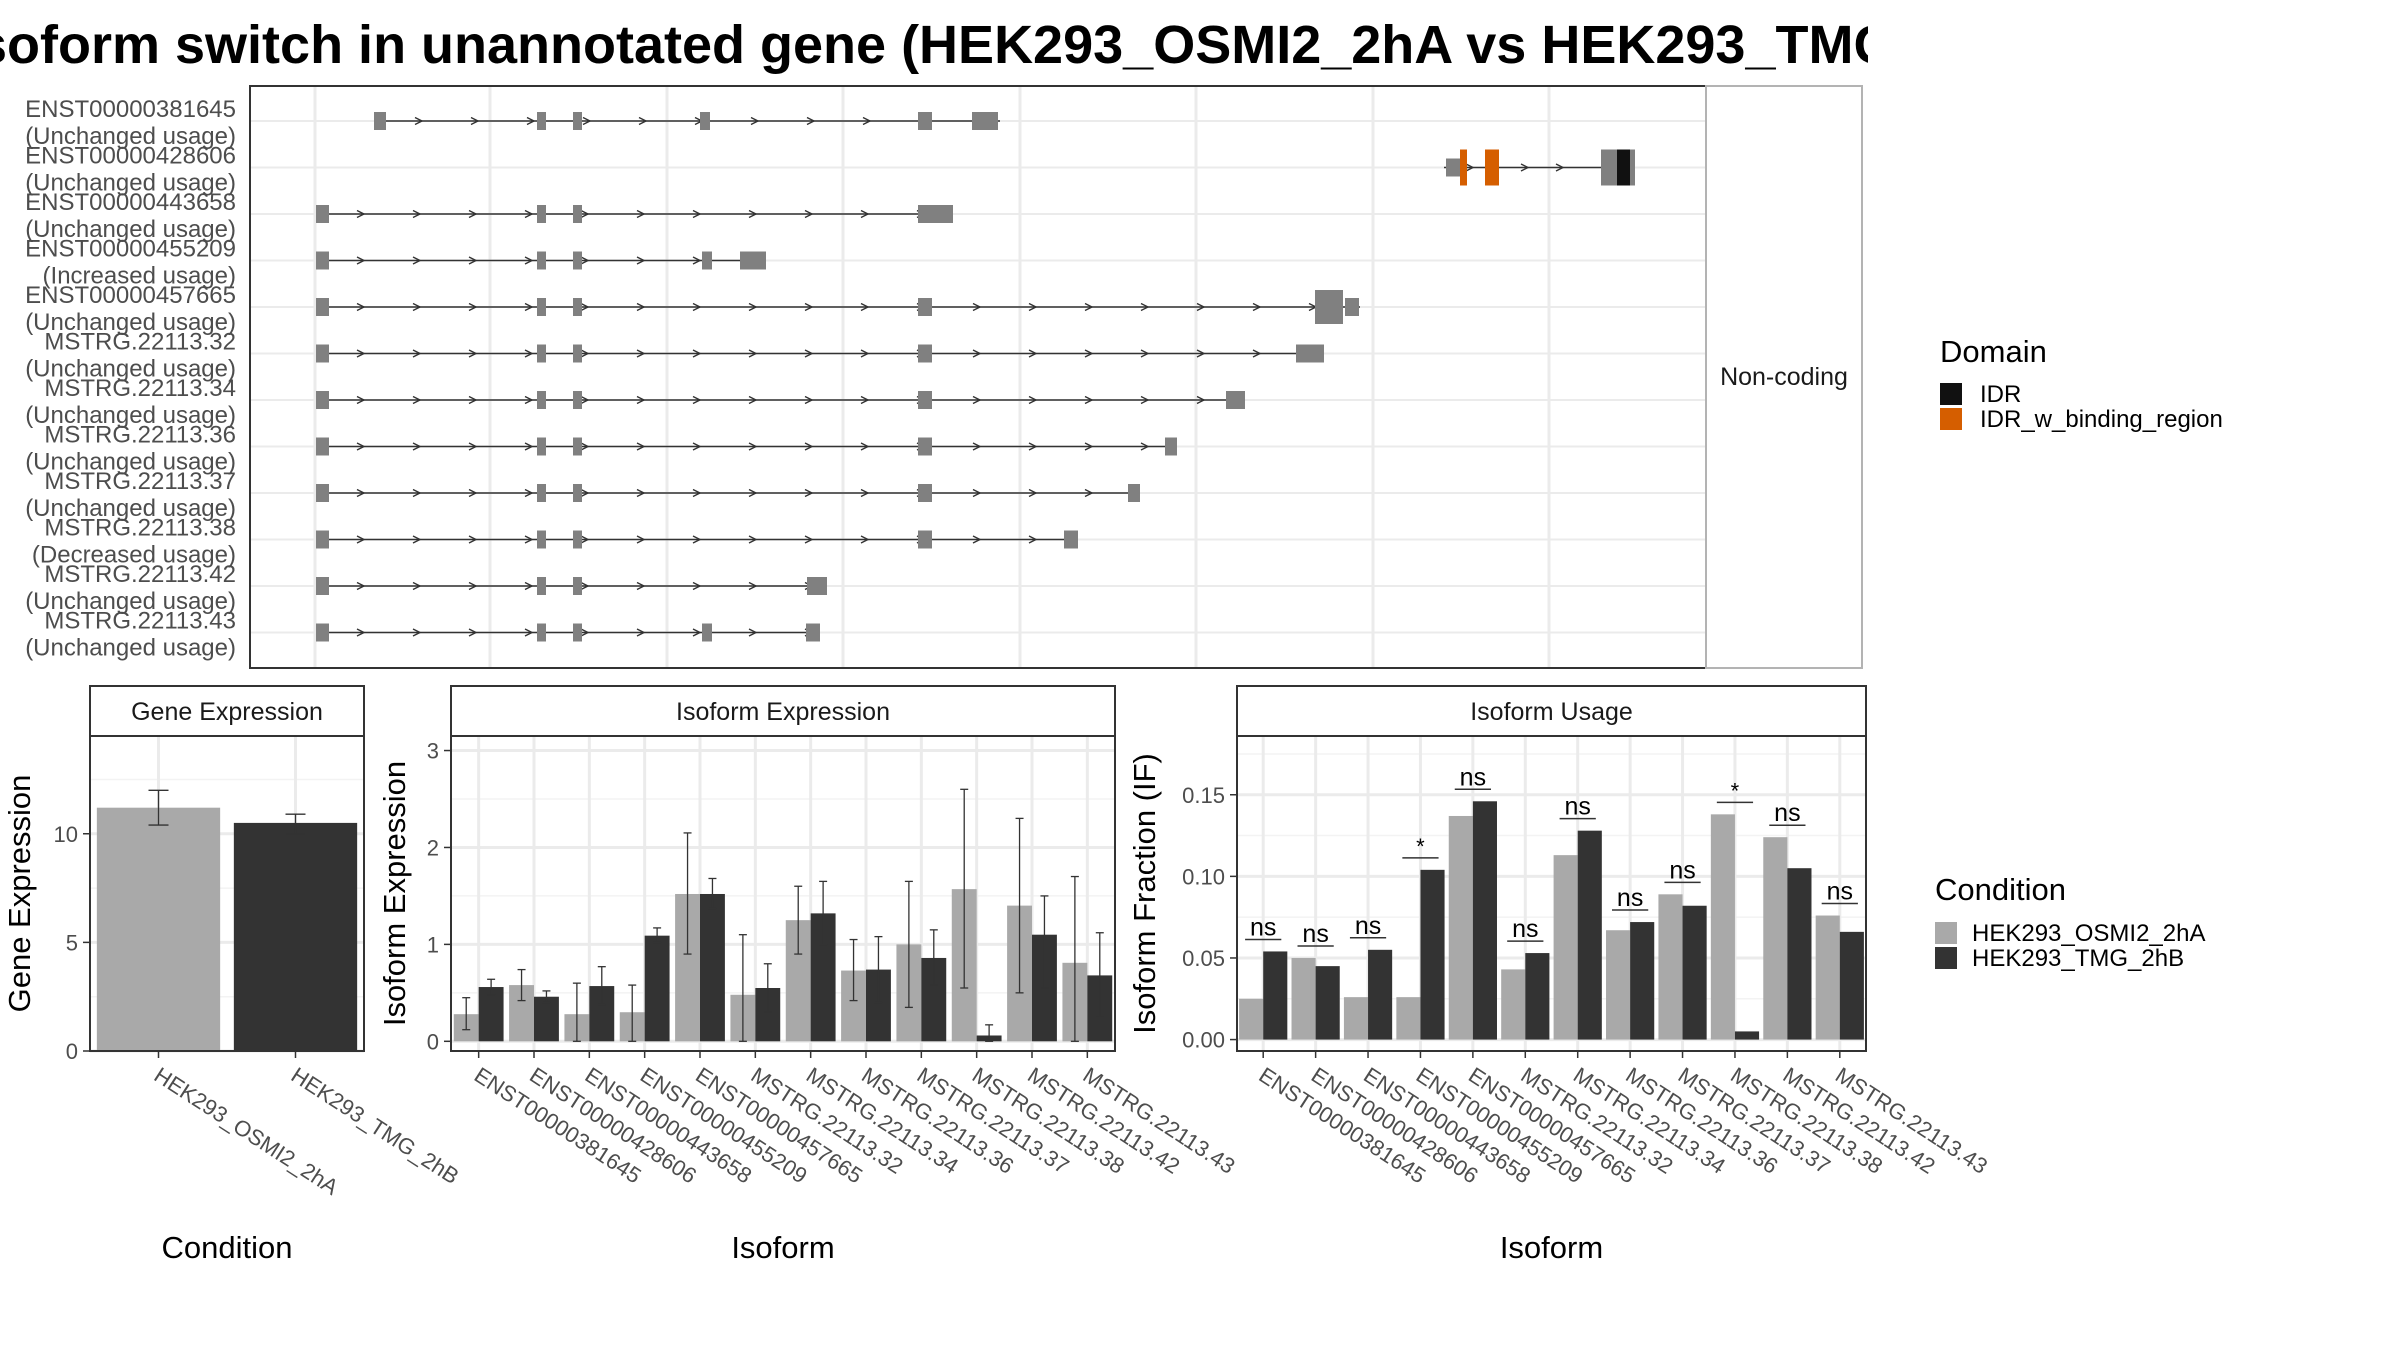  I want to click on significance-label: *, so click(1420, 846).